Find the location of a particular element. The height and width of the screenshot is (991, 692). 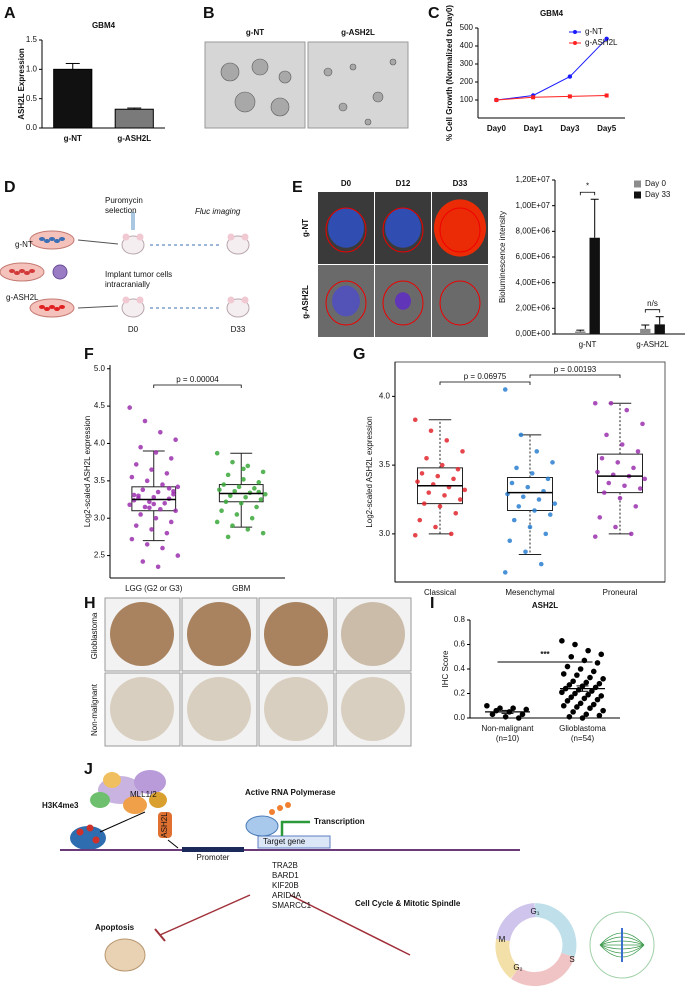

y-tick-label: 0.2 is located at coordinates (460, 693).